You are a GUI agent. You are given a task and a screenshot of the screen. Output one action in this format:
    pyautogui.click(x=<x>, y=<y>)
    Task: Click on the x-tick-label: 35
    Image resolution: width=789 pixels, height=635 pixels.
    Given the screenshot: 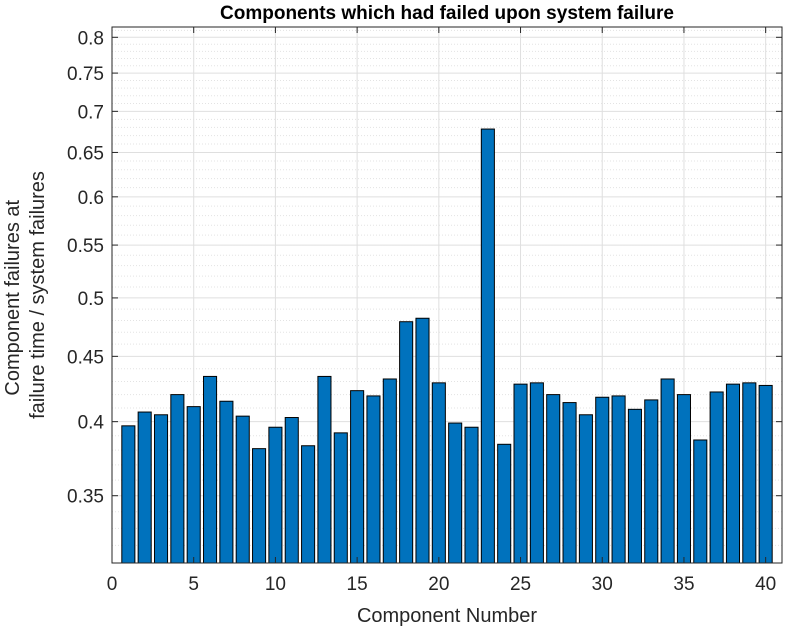 What is the action you would take?
    pyautogui.click(x=683, y=584)
    